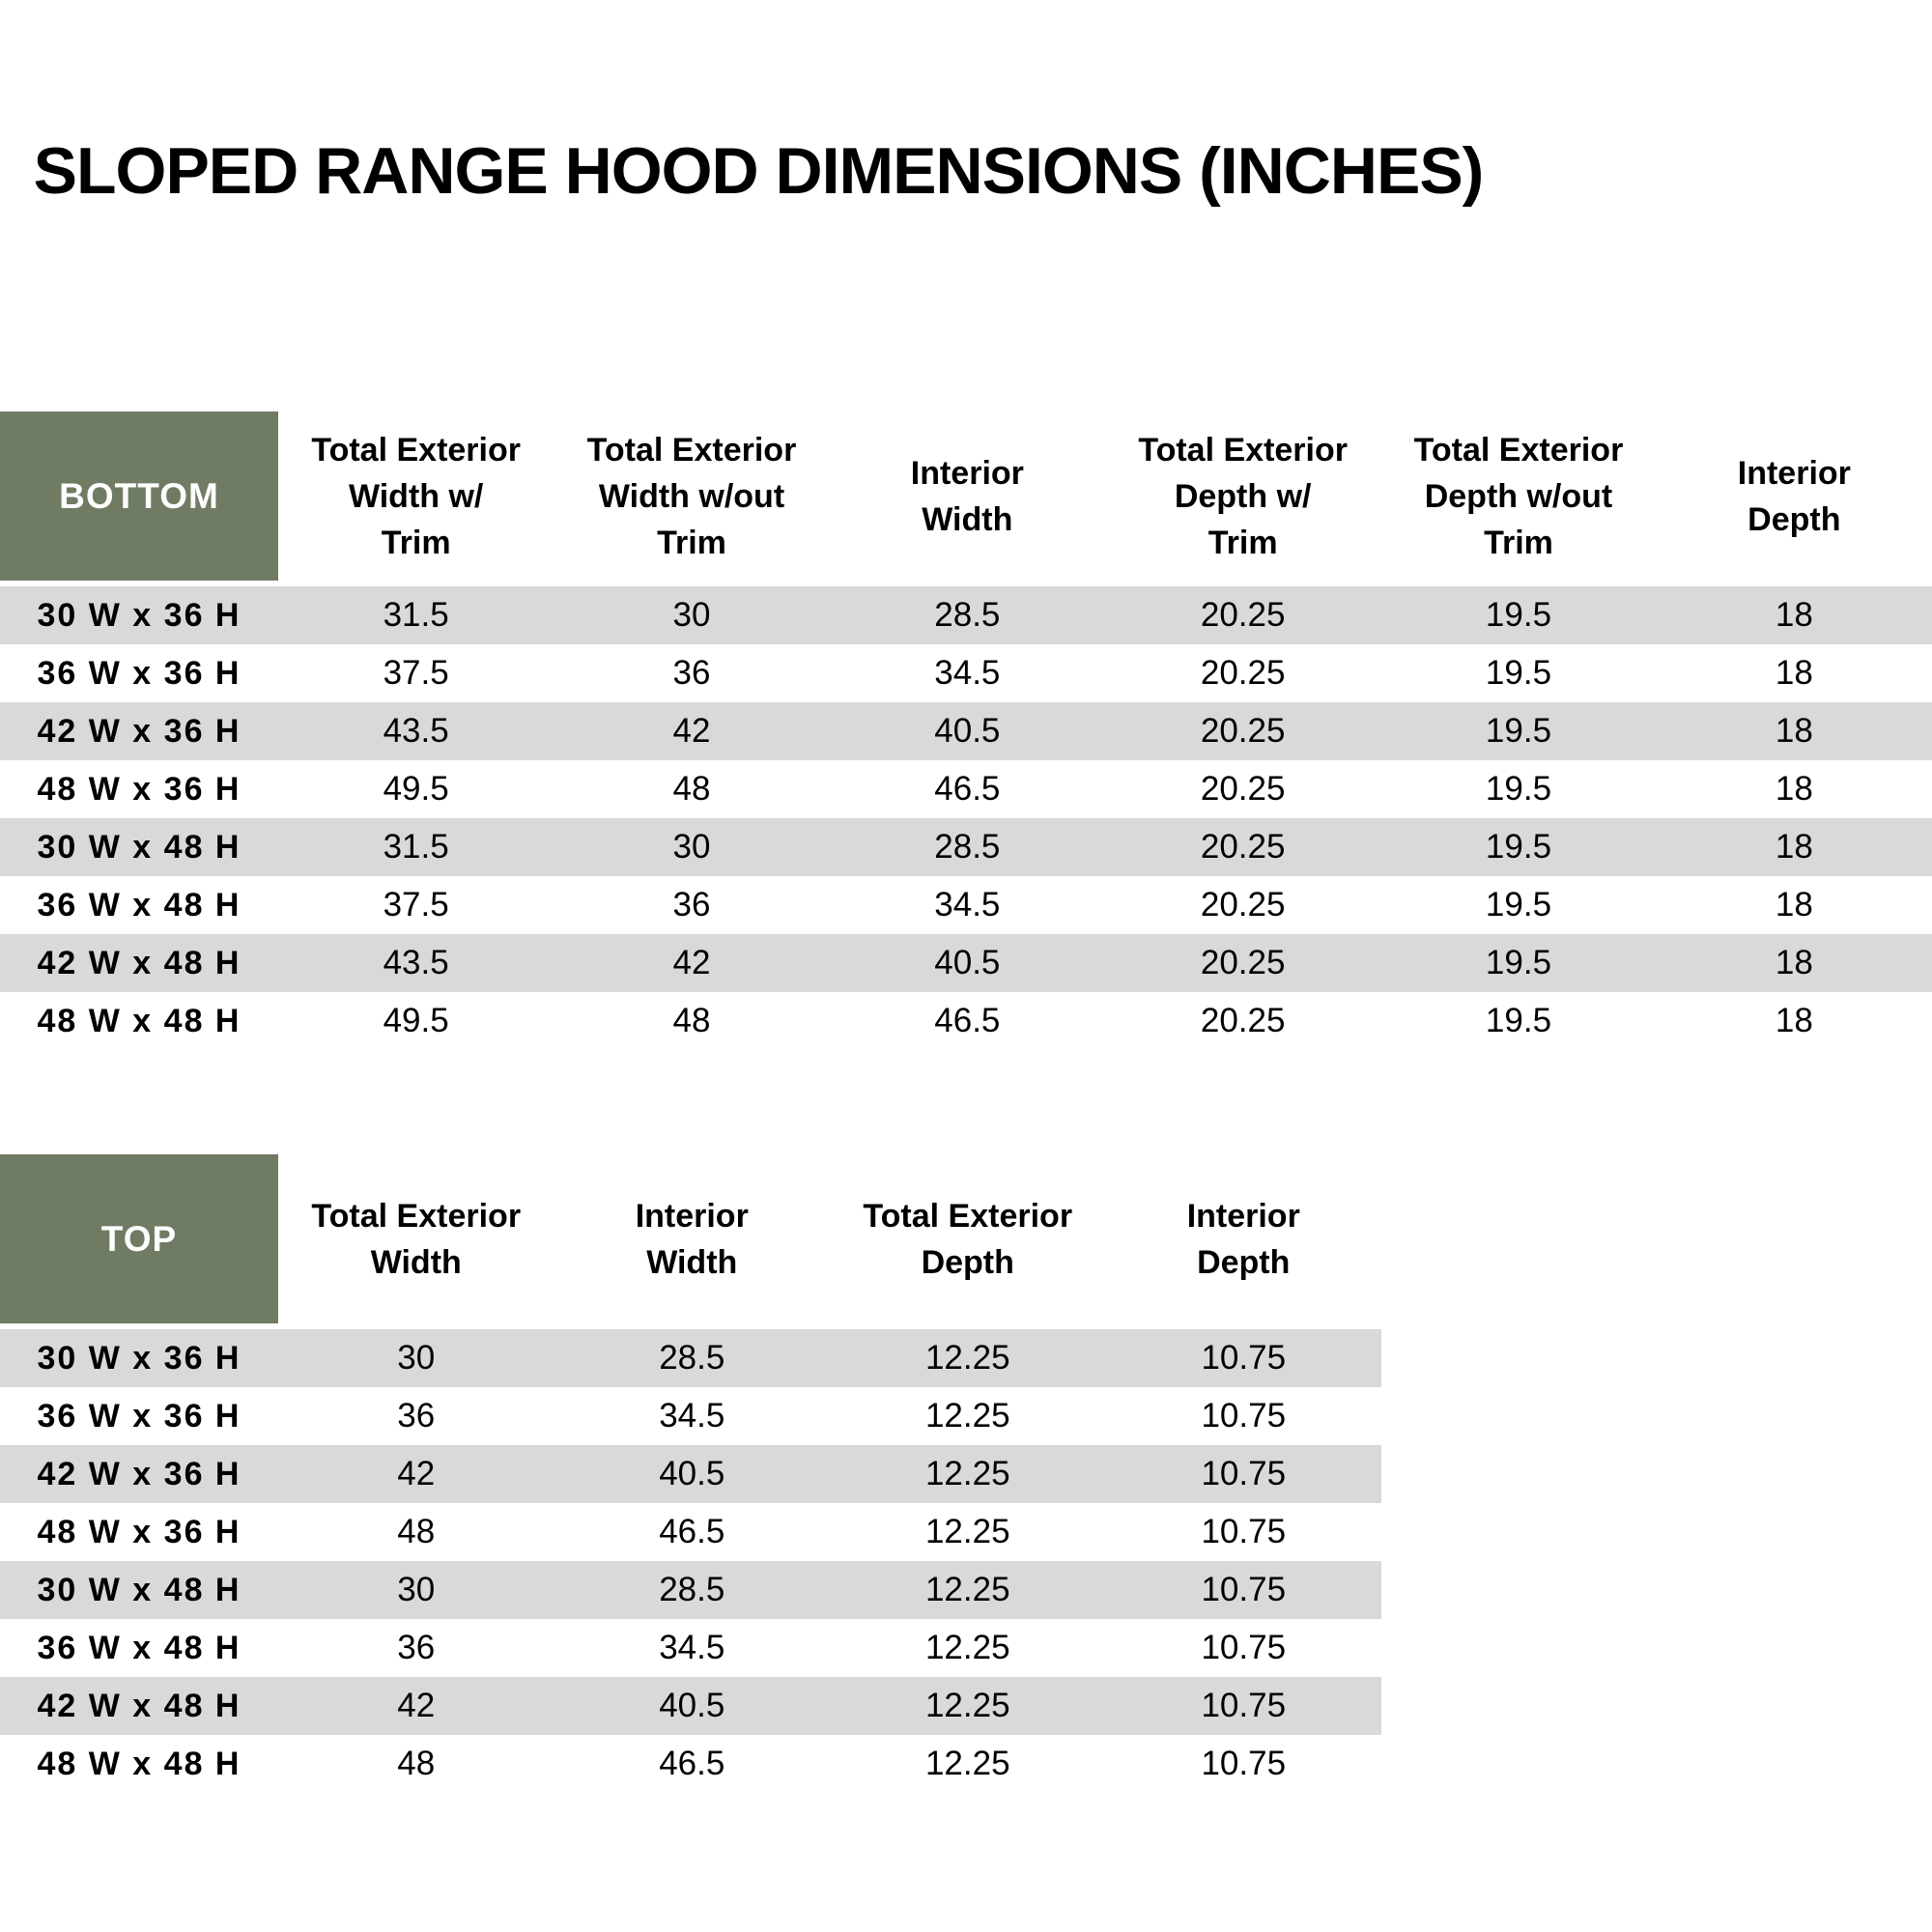 The image size is (1932, 1932). Describe the element at coordinates (139, 497) in the screenshot. I see `bottom-table-corner-label: BOTTOM` at that location.